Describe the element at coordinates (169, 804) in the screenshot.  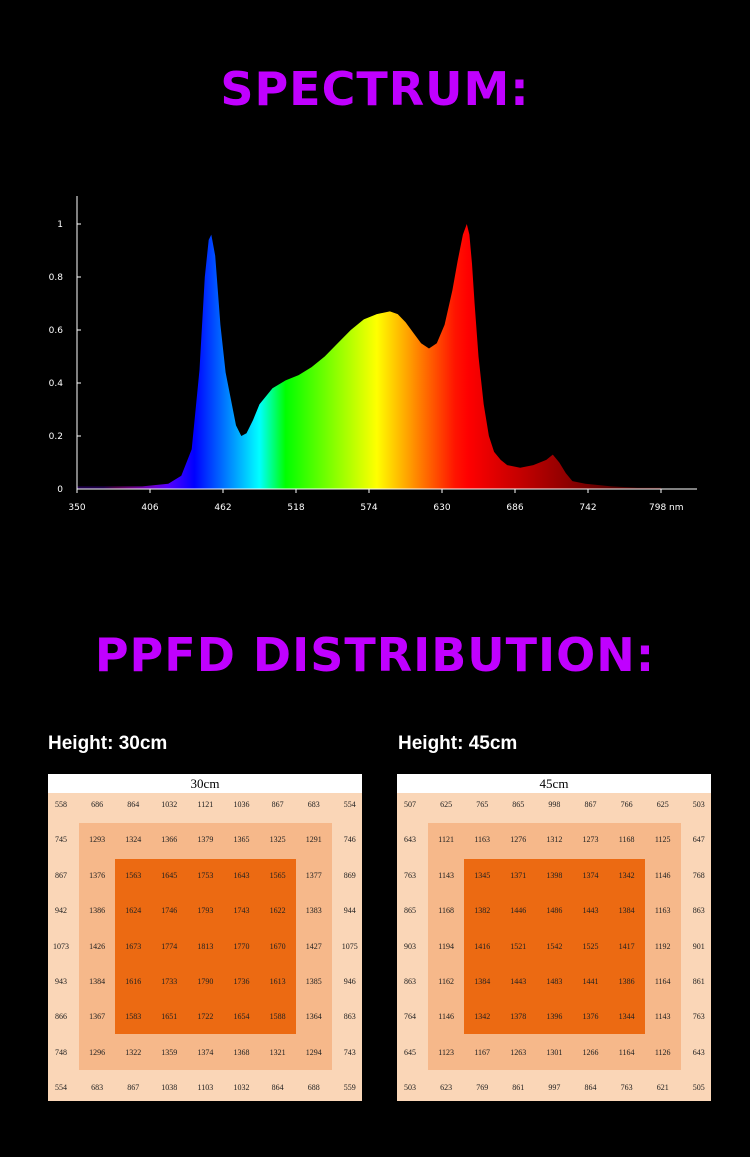
I see `ppfd-cell: 1032` at that location.